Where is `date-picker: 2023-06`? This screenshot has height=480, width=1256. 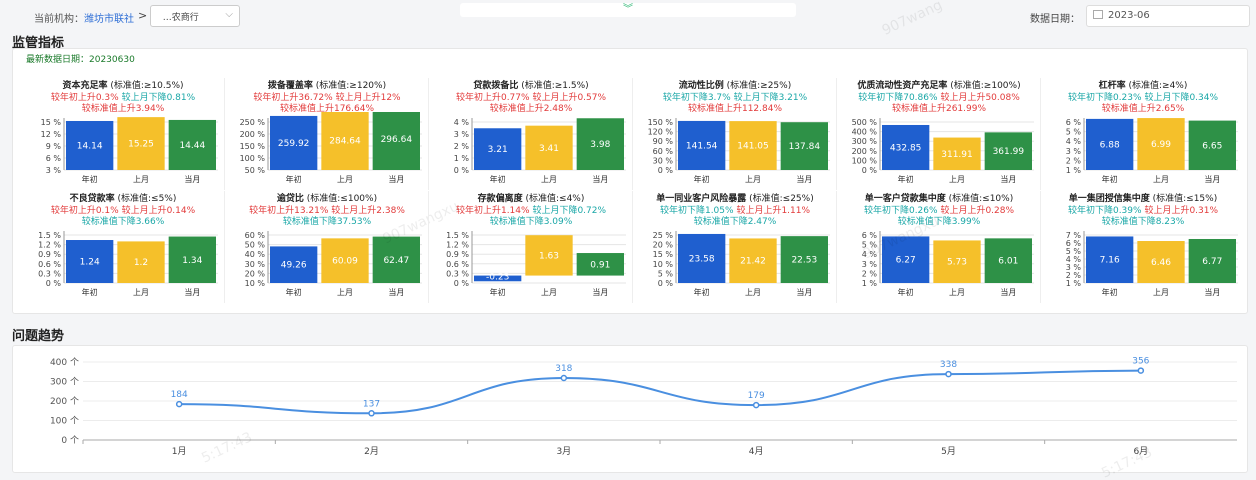 date-picker: 2023-06 is located at coordinates (1168, 16).